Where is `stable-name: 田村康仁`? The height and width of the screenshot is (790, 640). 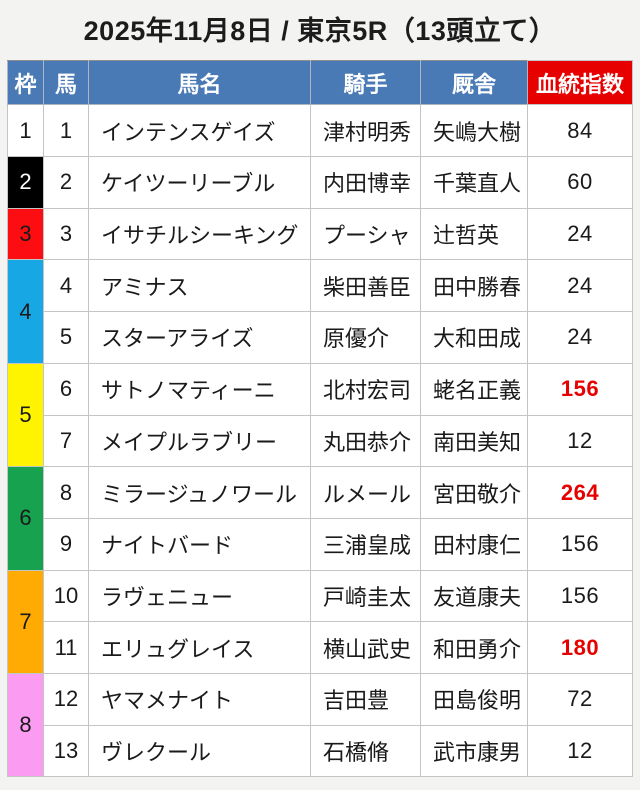 stable-name: 田村康仁 is located at coordinates (474, 544).